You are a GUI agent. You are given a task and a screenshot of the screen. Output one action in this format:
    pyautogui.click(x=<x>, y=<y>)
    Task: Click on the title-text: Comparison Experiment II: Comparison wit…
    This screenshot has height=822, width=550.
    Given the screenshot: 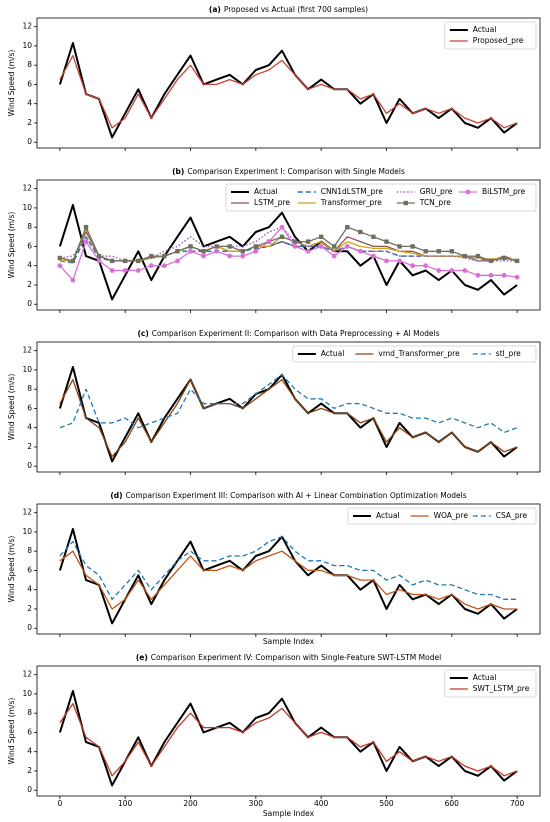 What is the action you would take?
    pyautogui.click(x=296, y=333)
    